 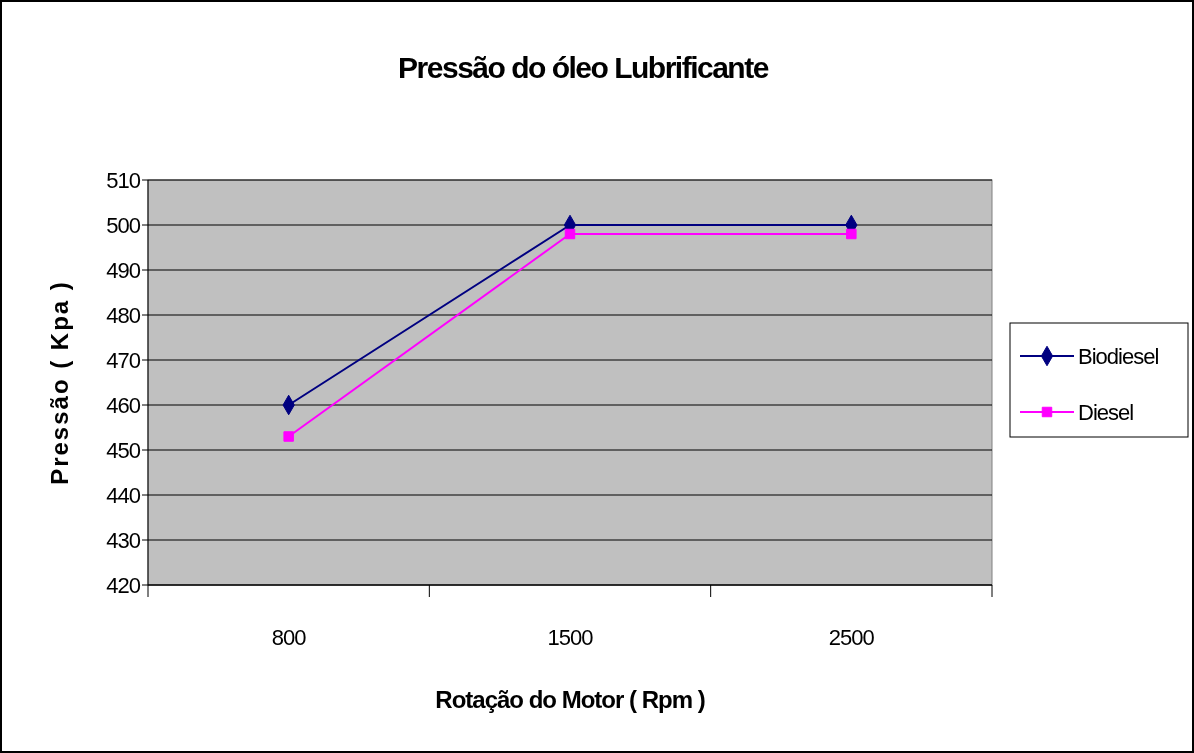 I want to click on y-tick-label: 510, so click(x=123, y=180).